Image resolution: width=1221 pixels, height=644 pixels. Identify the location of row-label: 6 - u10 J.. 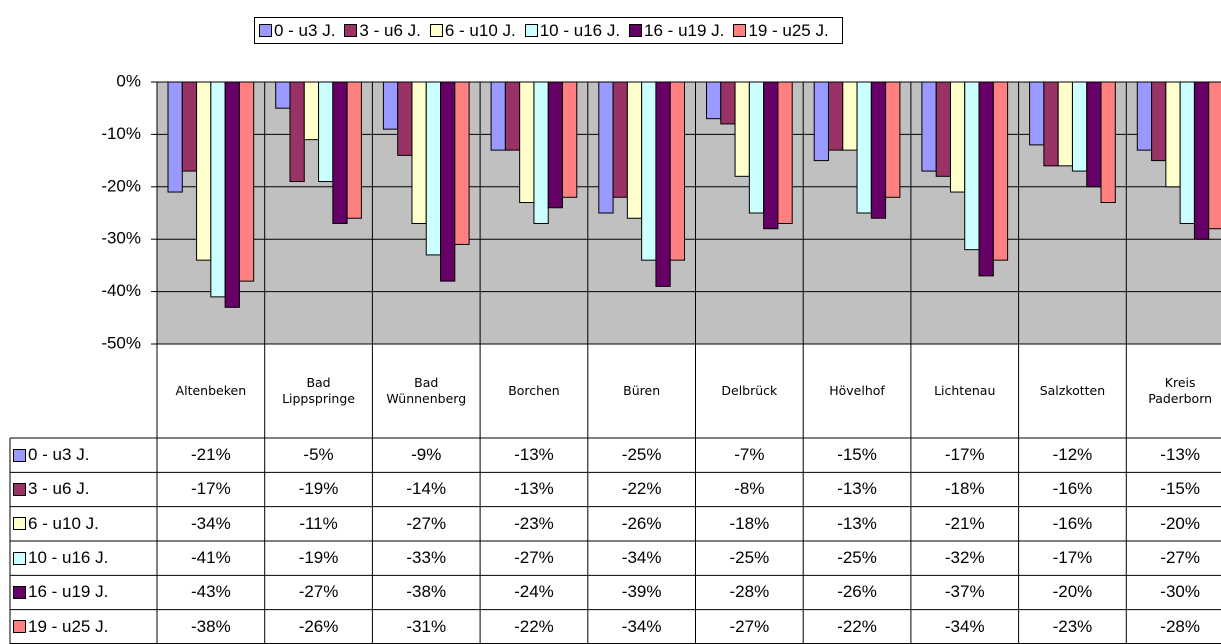
(83, 524).